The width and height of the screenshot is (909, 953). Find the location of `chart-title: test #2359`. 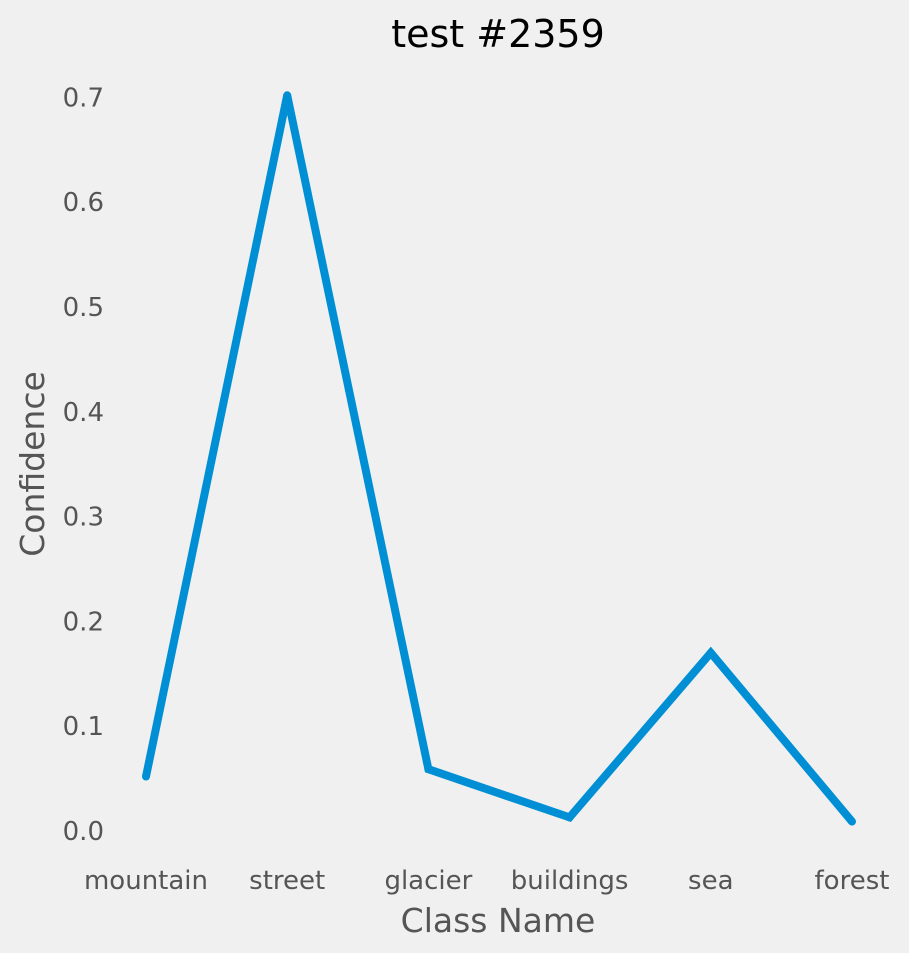

chart-title: test #2359 is located at coordinates (498, 34).